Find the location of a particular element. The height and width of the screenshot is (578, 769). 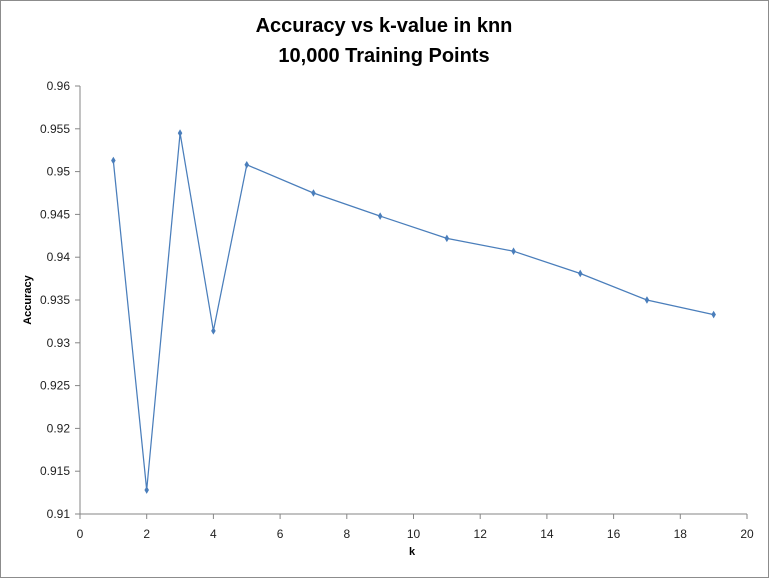

x-tick-label: 0 is located at coordinates (80, 534).